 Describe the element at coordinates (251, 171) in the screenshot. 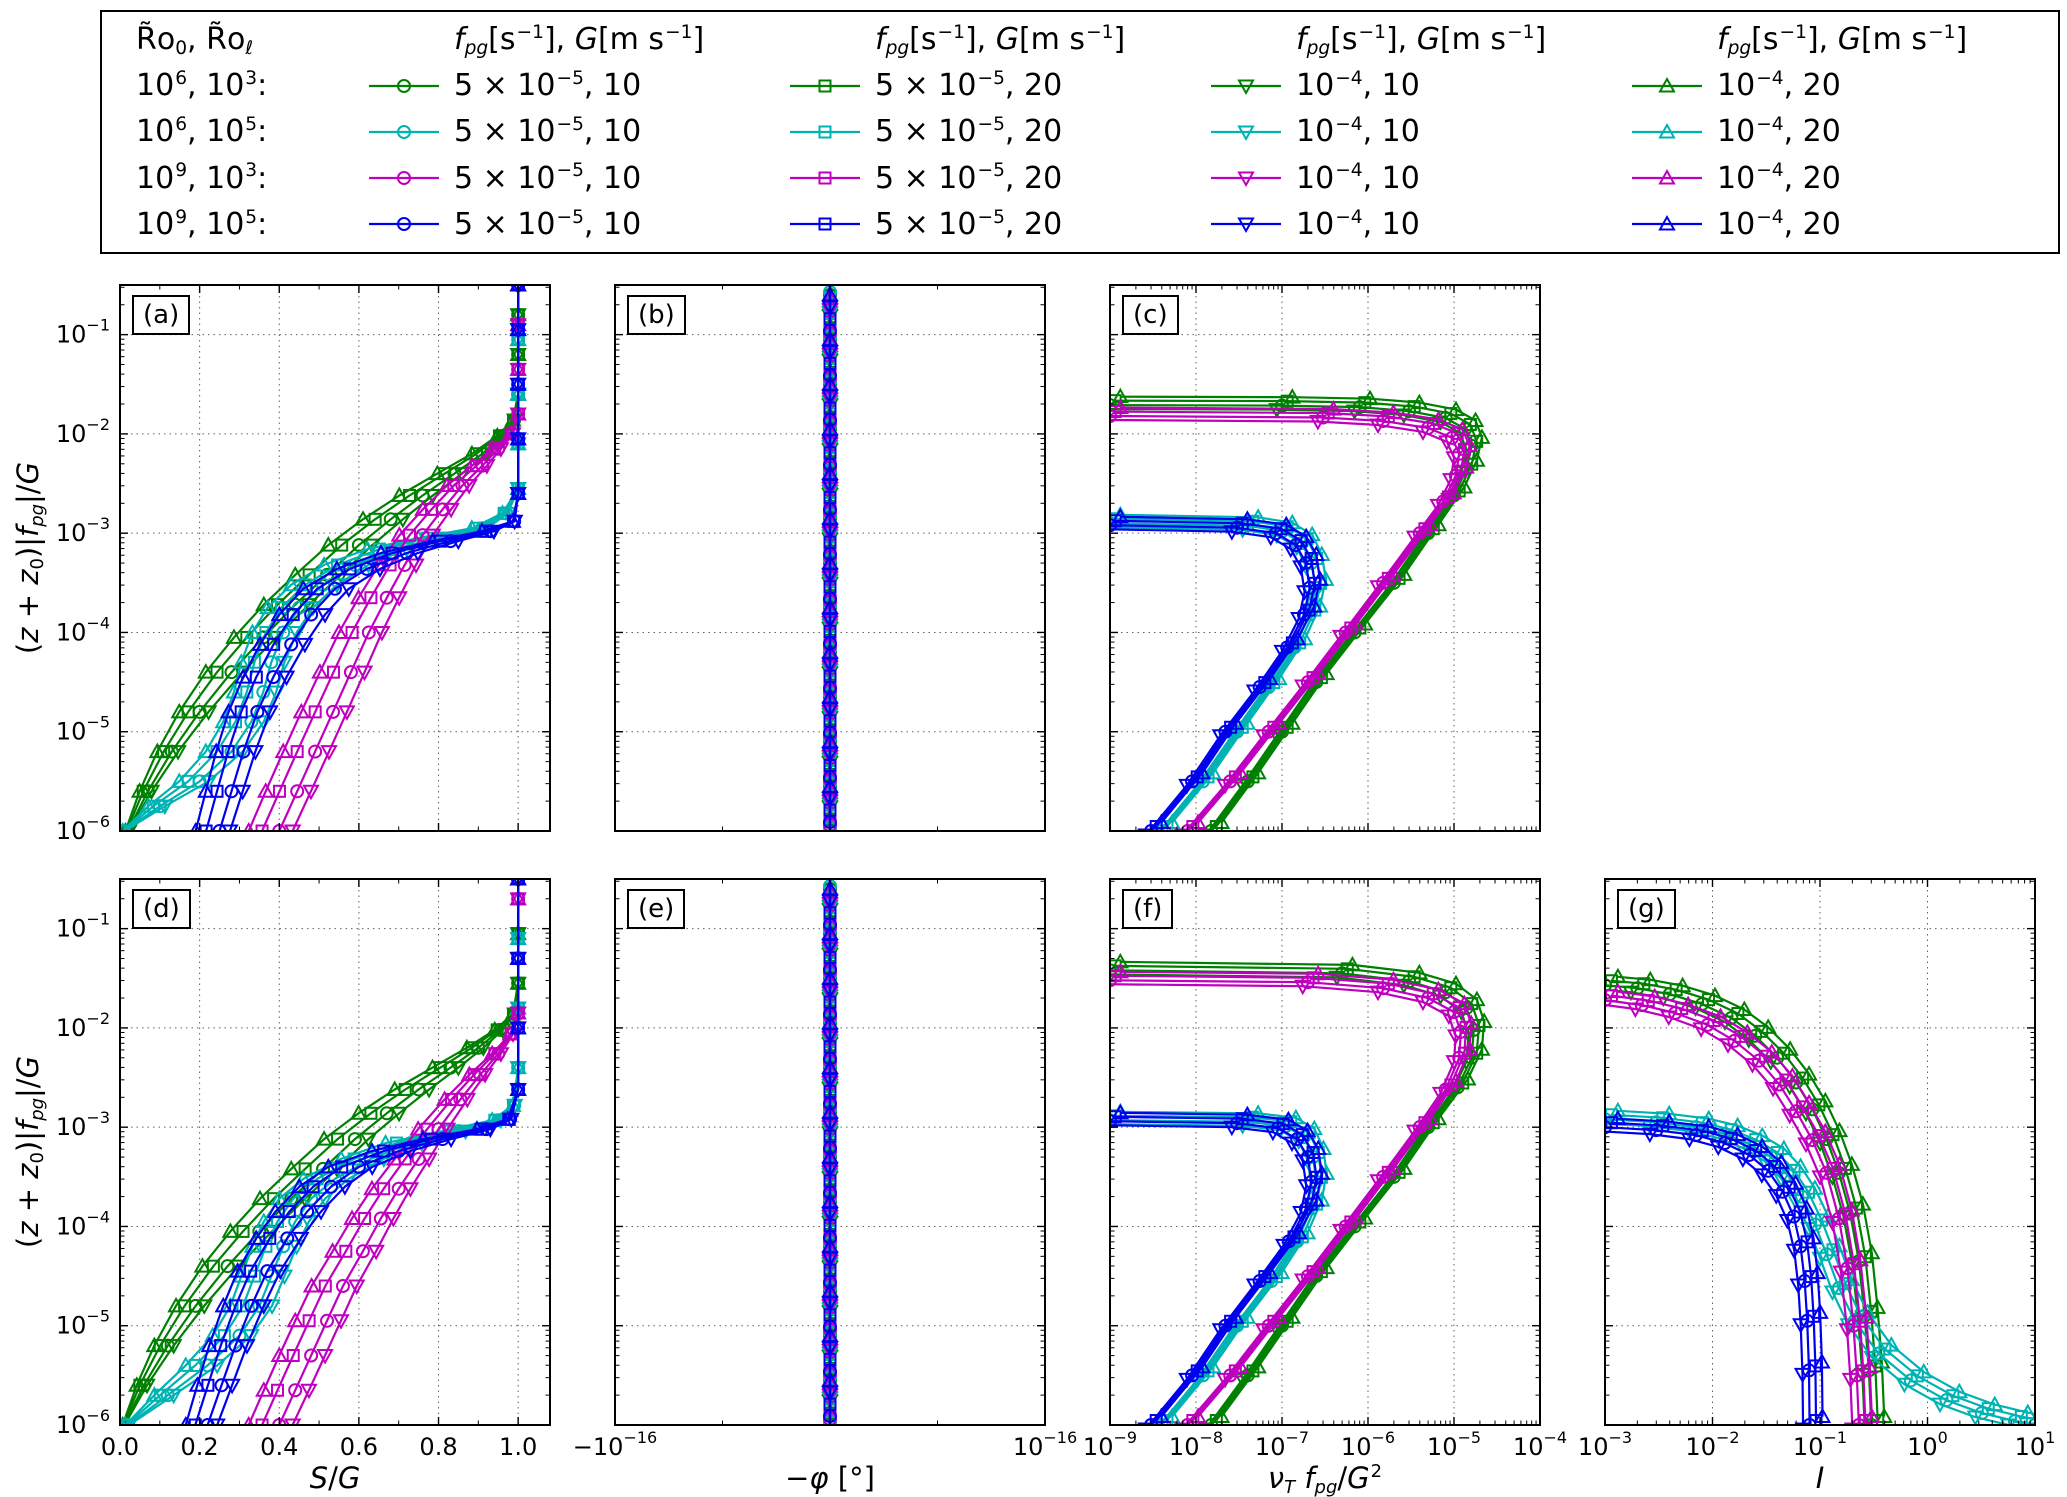

I see `text-segment: 3` at that location.